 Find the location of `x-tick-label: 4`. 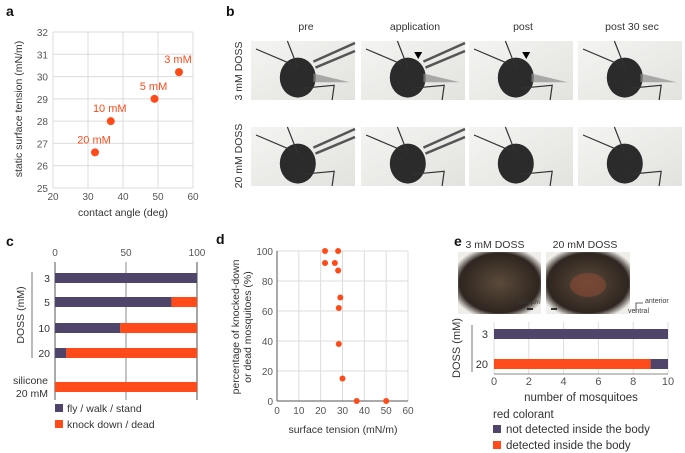

x-tick-label: 4 is located at coordinates (564, 382).